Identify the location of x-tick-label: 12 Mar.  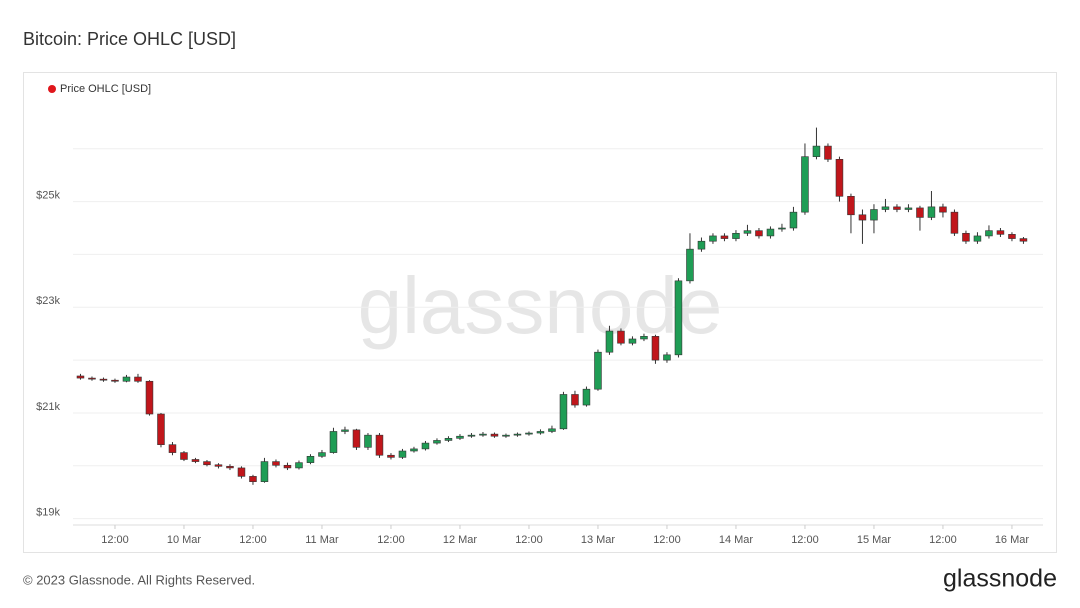
(460, 540).